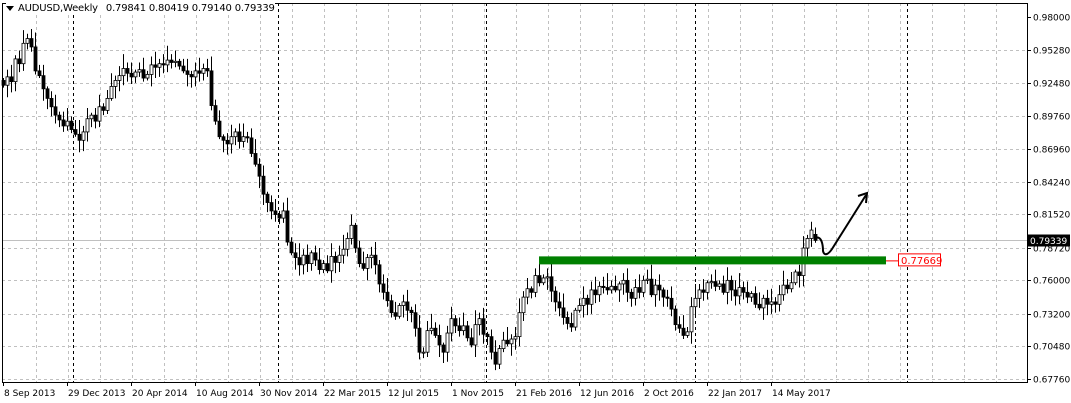  What do you see at coordinates (352, 394) in the screenshot?
I see `x-tick-label: 22 Mar 2015` at bounding box center [352, 394].